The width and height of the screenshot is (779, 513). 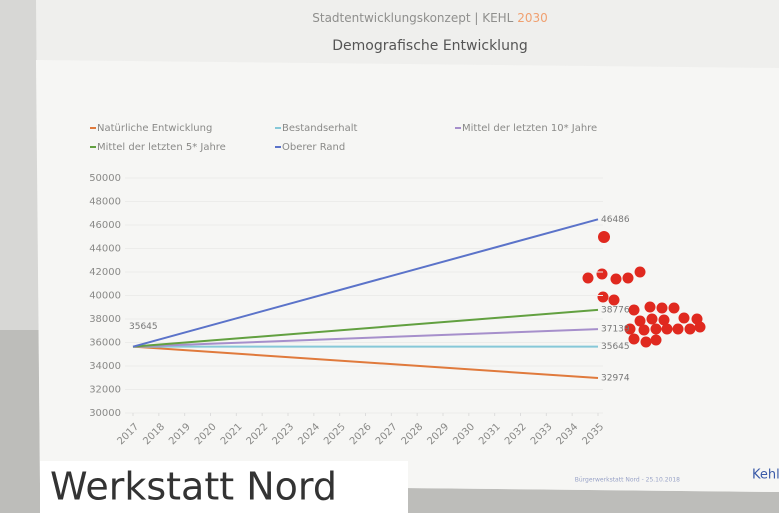 I want to click on caption-box, so click(x=224, y=487).